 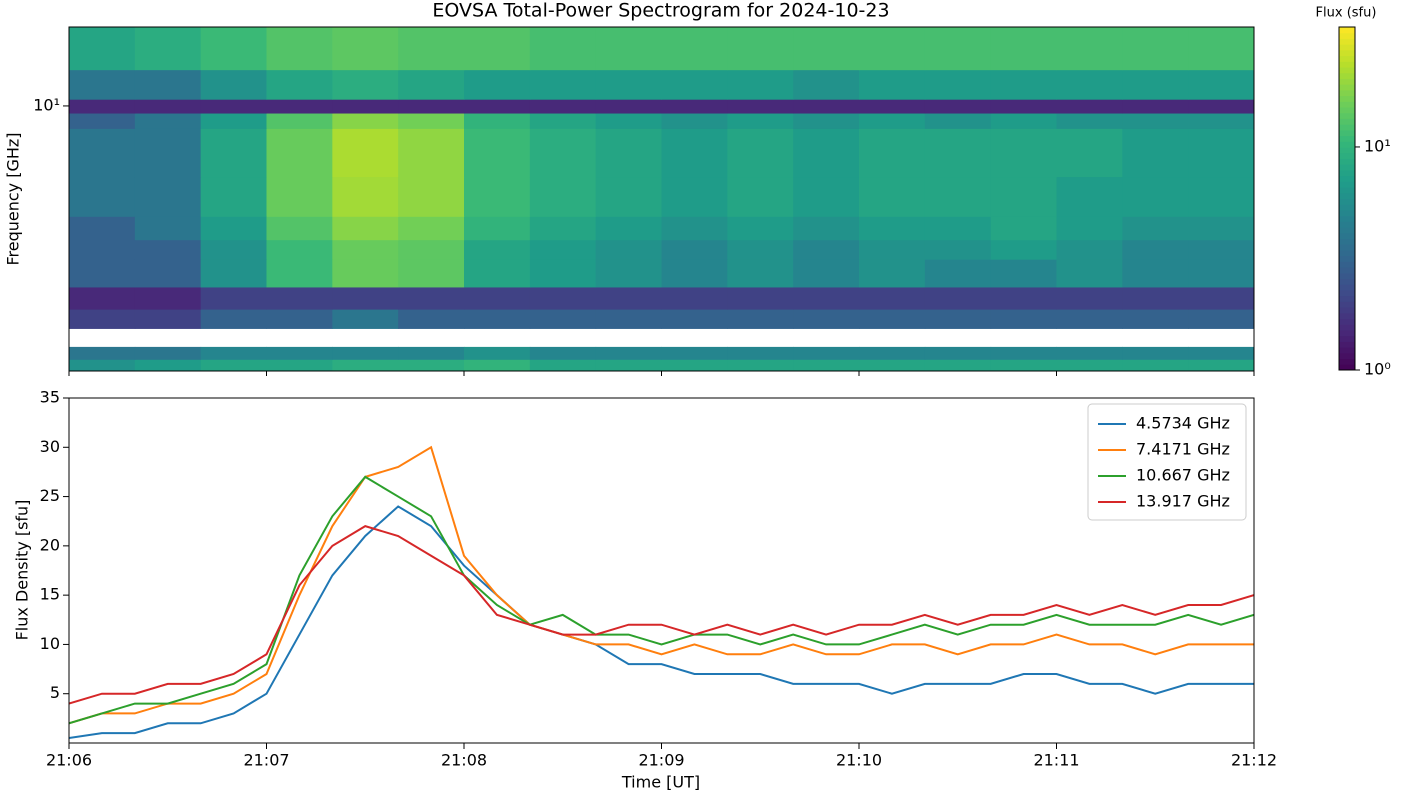 What do you see at coordinates (1167, 462) in the screenshot?
I see `legend-box` at bounding box center [1167, 462].